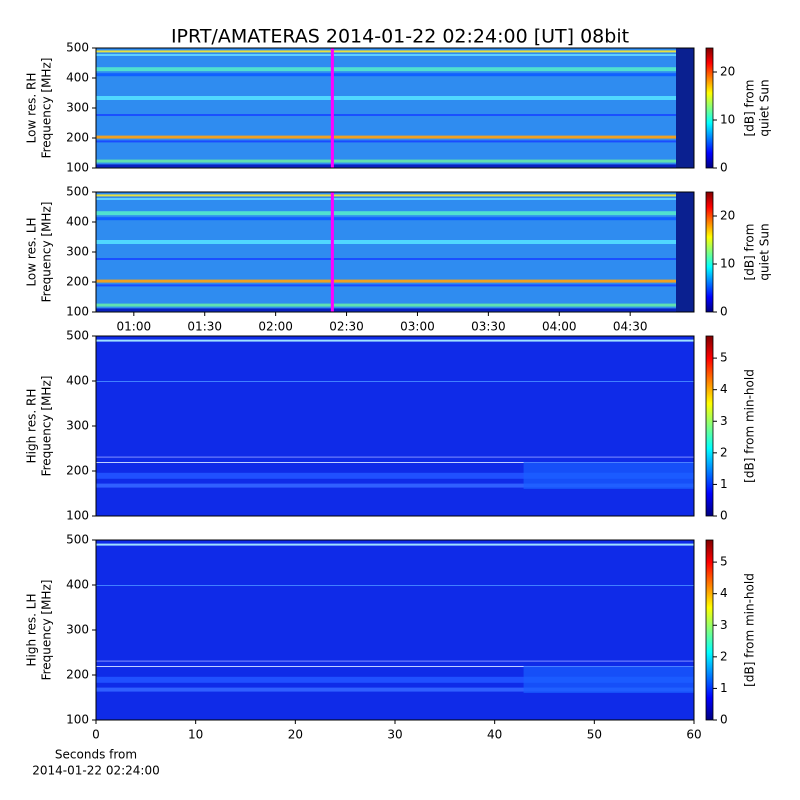 The height and width of the screenshot is (800, 800). What do you see at coordinates (195, 735) in the screenshot?
I see `x-tick-label: 10` at bounding box center [195, 735].